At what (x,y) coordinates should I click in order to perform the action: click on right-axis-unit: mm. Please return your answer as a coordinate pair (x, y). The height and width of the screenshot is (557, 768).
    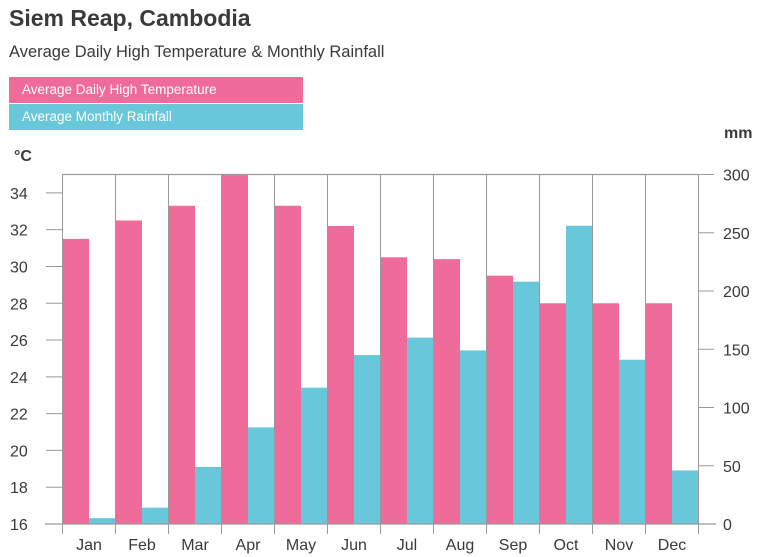
    Looking at the image, I should click on (738, 133).